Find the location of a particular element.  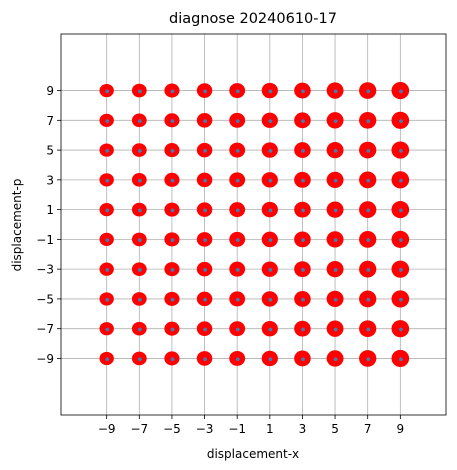

x-tick-label: −9 is located at coordinates (107, 429).